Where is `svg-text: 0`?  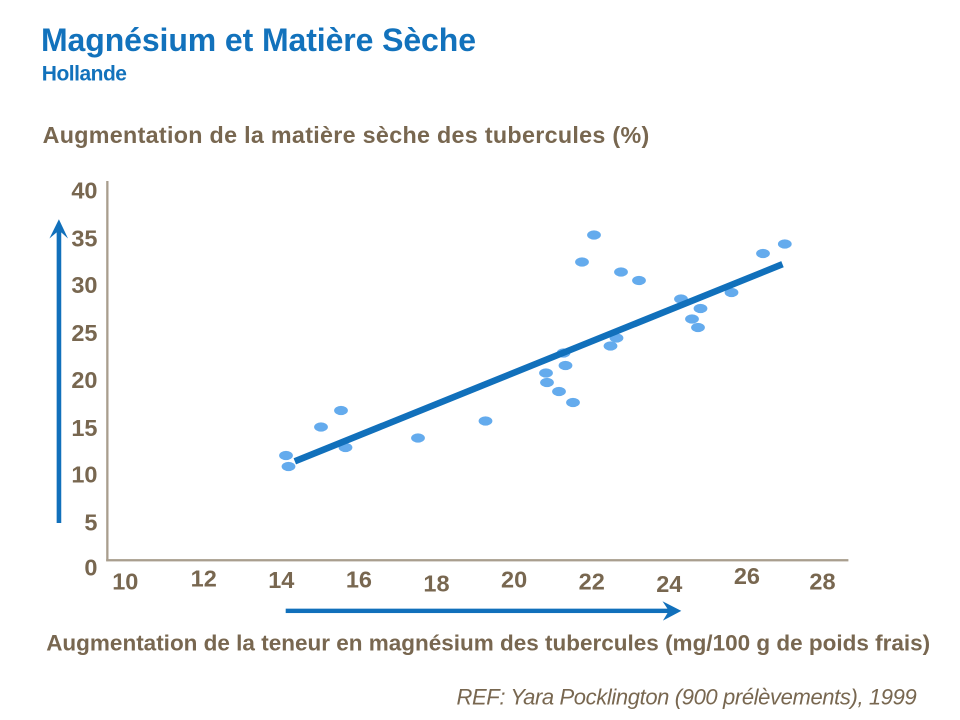
svg-text: 0 is located at coordinates (90, 567).